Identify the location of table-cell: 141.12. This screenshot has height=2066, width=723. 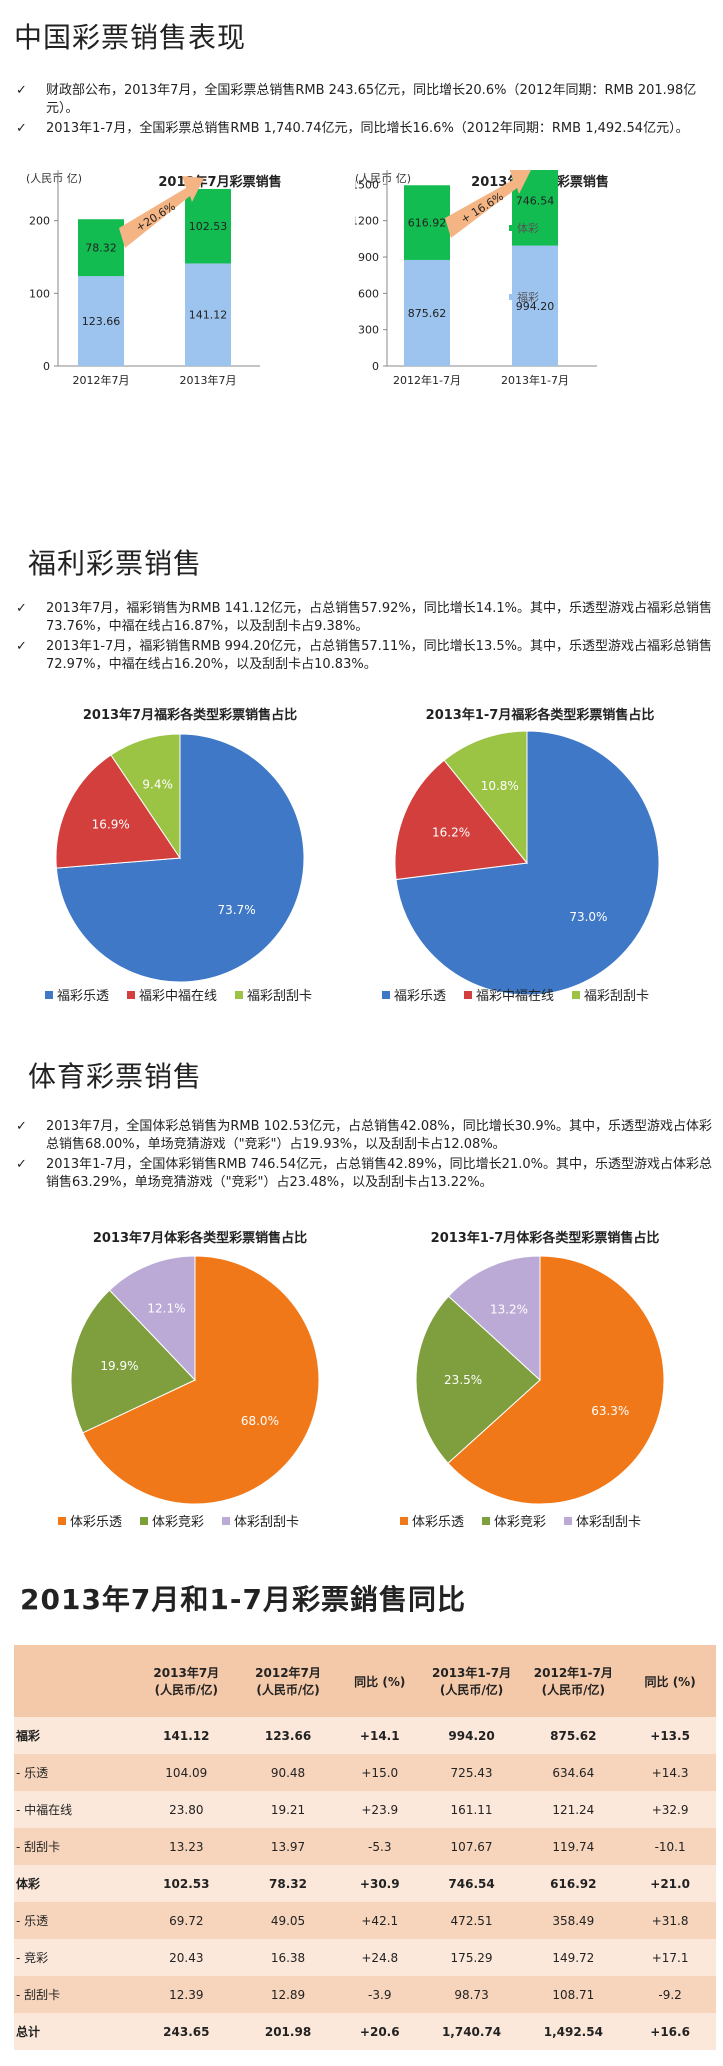
(186, 1735).